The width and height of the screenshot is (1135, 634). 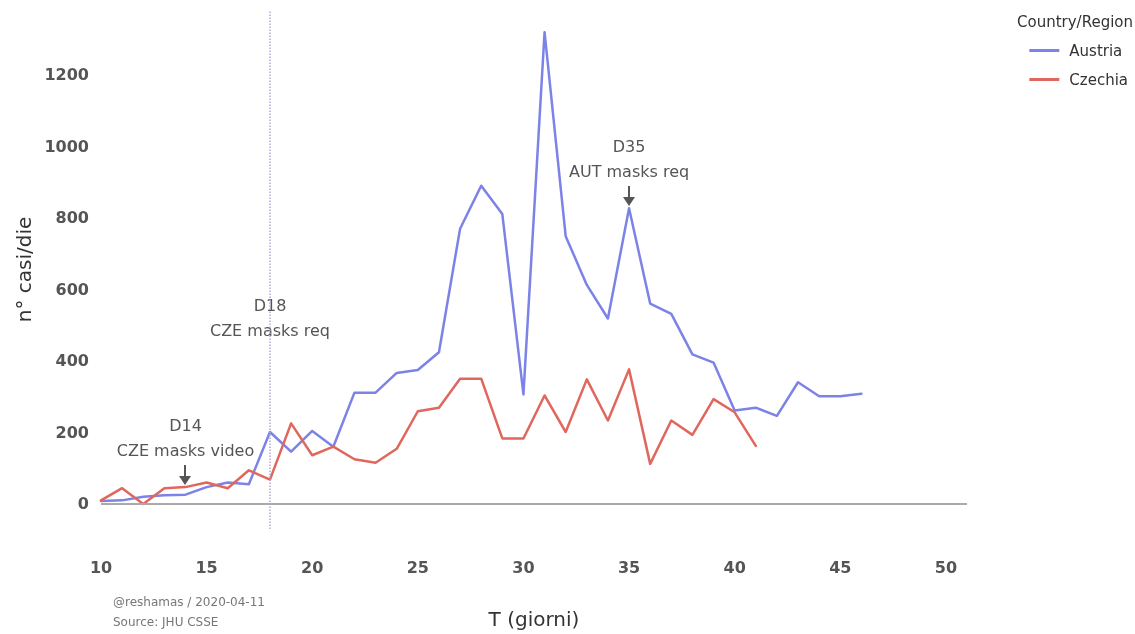 I want to click on x-tick-label: 40, so click(x=734, y=567).